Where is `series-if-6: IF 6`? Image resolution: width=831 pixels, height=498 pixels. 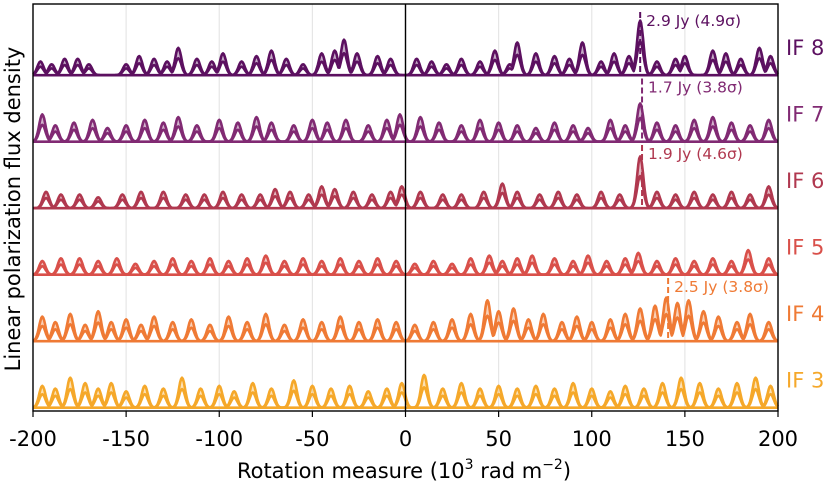 series-if-6: IF 6 is located at coordinates (428, 182).